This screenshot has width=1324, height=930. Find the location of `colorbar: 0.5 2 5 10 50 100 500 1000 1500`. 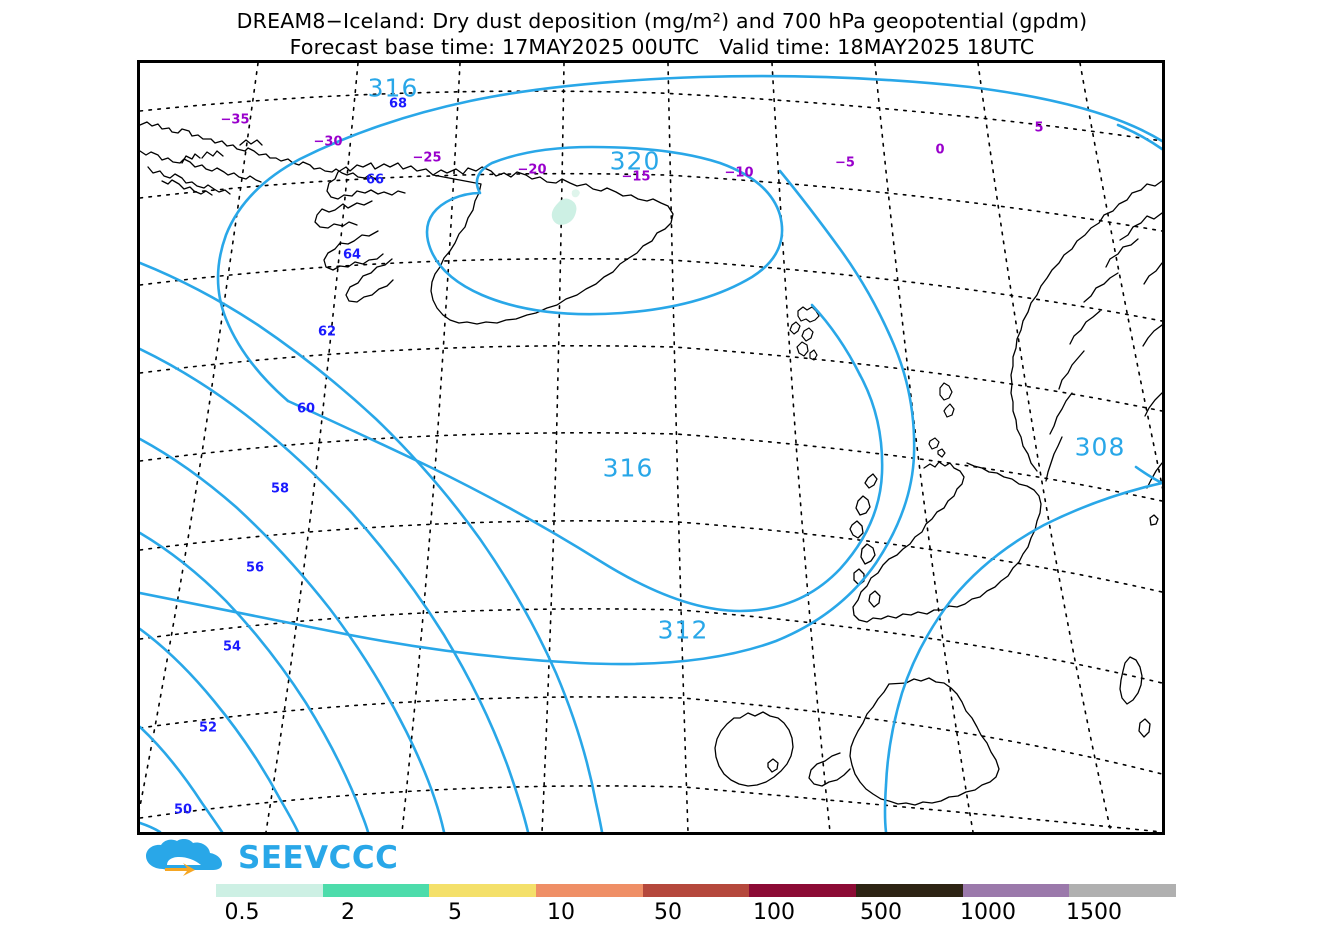

colorbar: 0.5 2 5 10 50 100 500 1000 1500 is located at coordinates (696, 907).